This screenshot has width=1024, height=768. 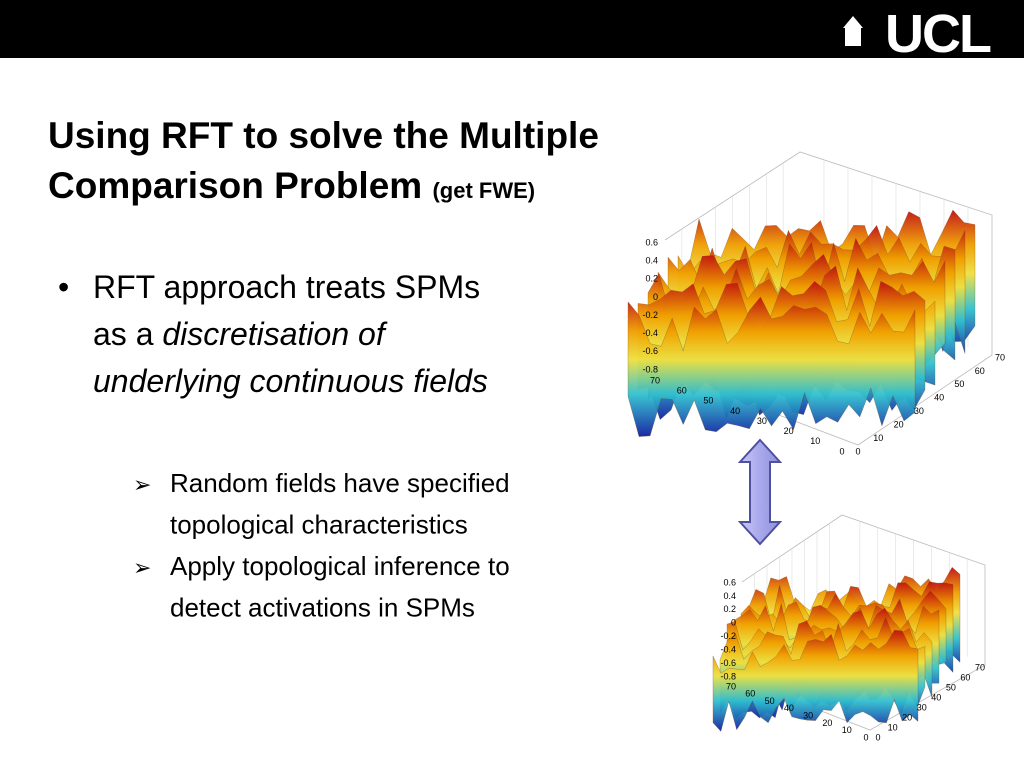 I want to click on bullet-text: underlying continuous fields, so click(x=290, y=381).